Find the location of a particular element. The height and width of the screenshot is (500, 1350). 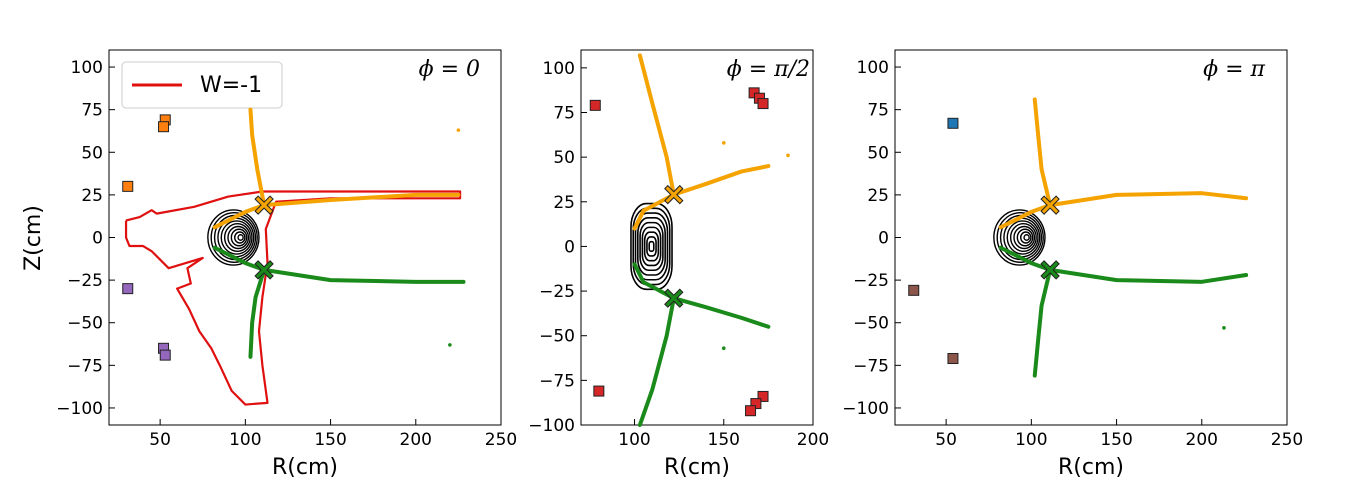

legend: W=-1 is located at coordinates (202, 85).